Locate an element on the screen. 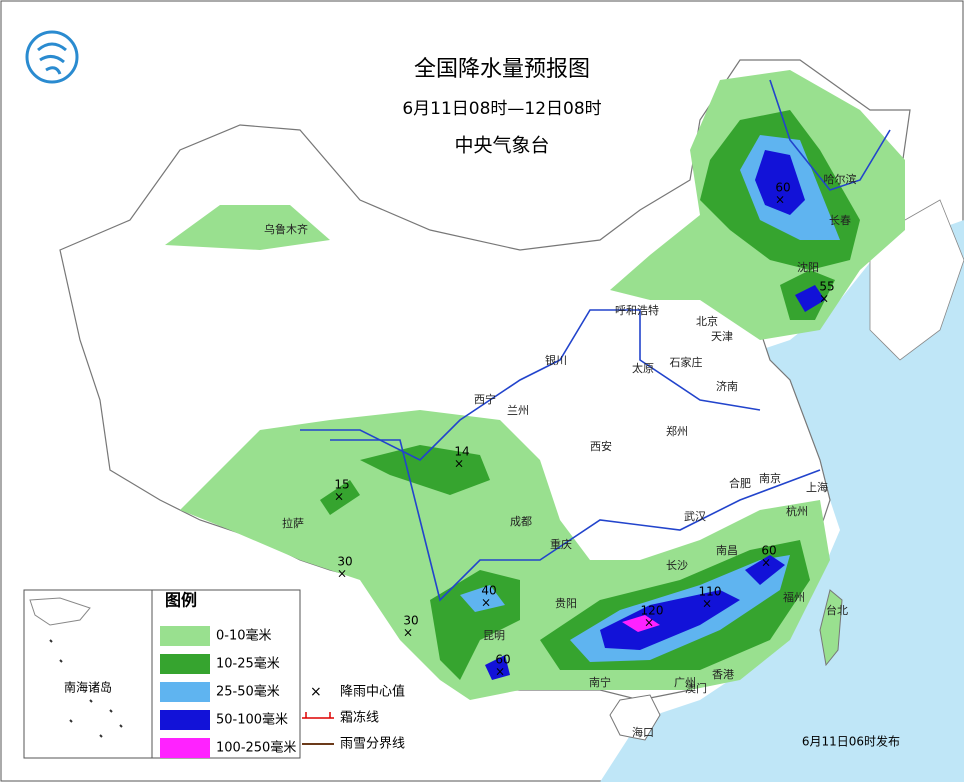 The width and height of the screenshot is (964, 782). city-label: 南京 is located at coordinates (770, 478).